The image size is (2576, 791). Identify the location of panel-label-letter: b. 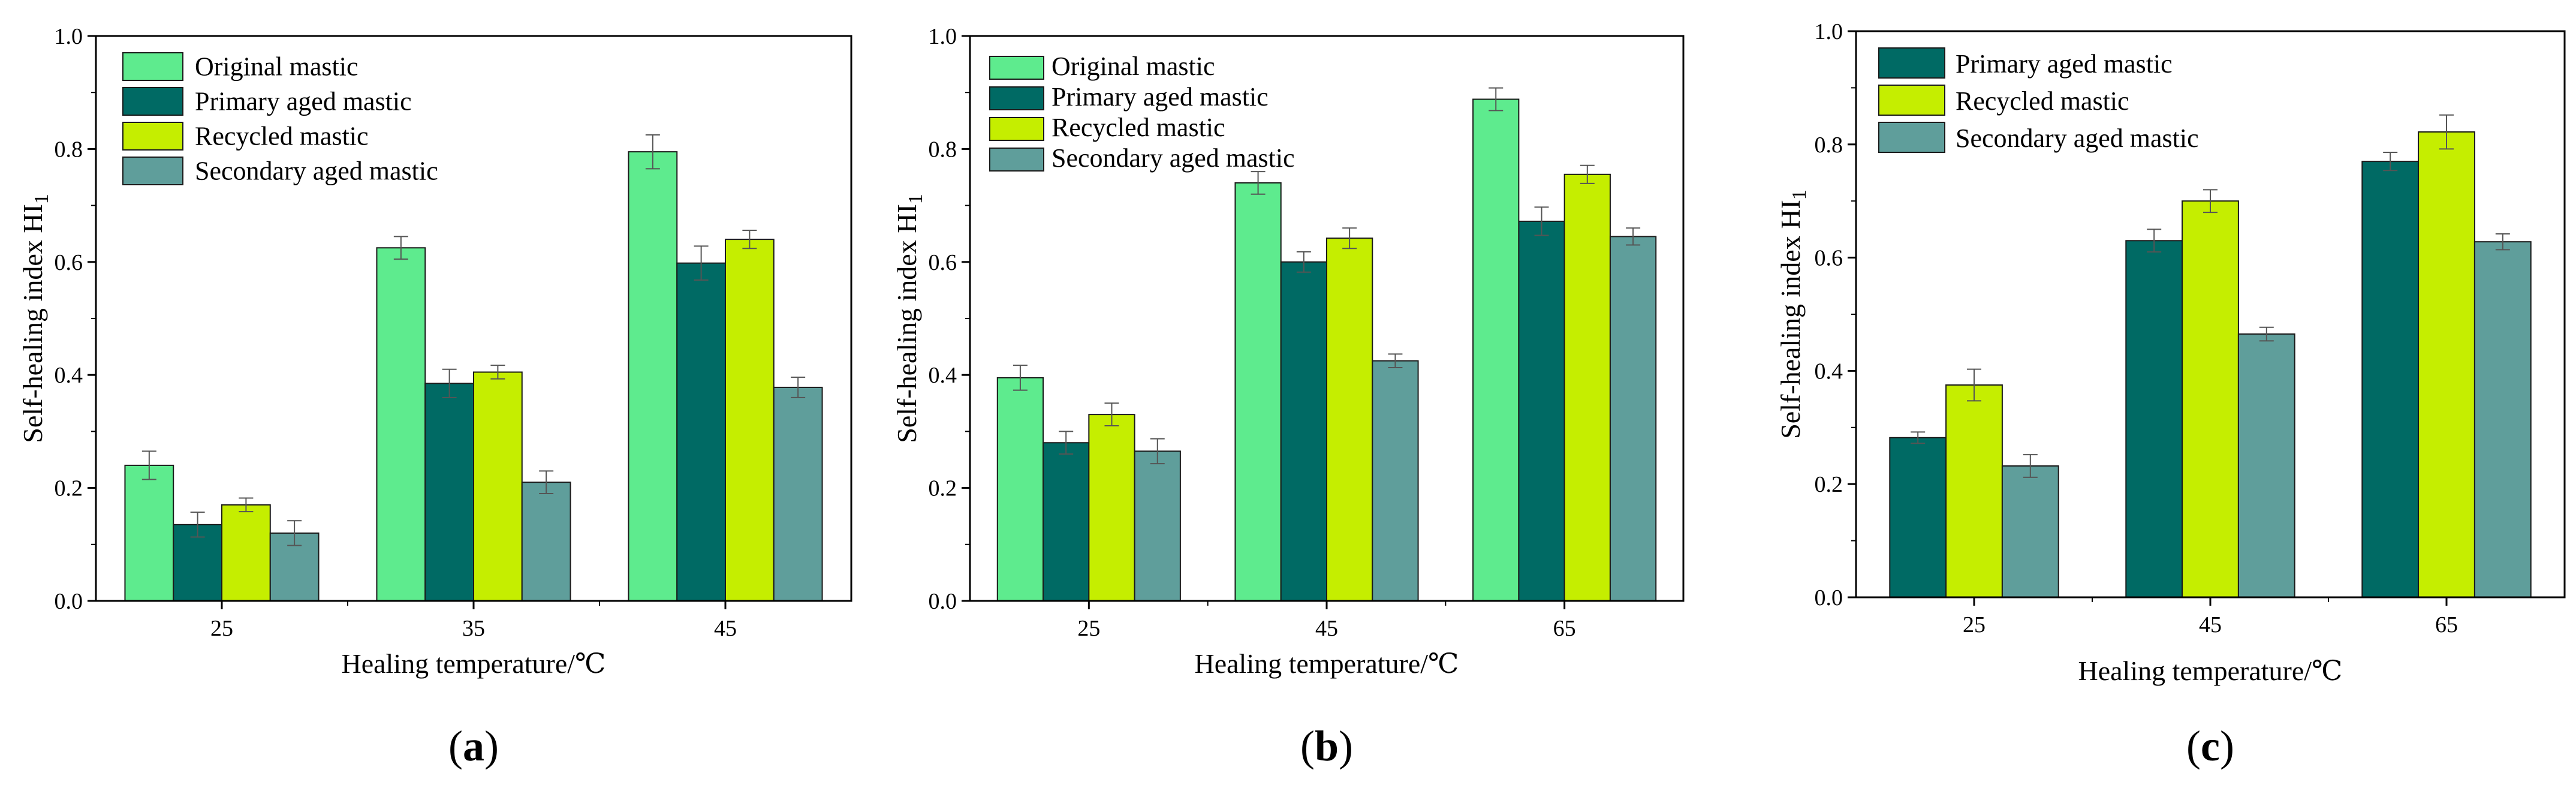
(1327, 746).